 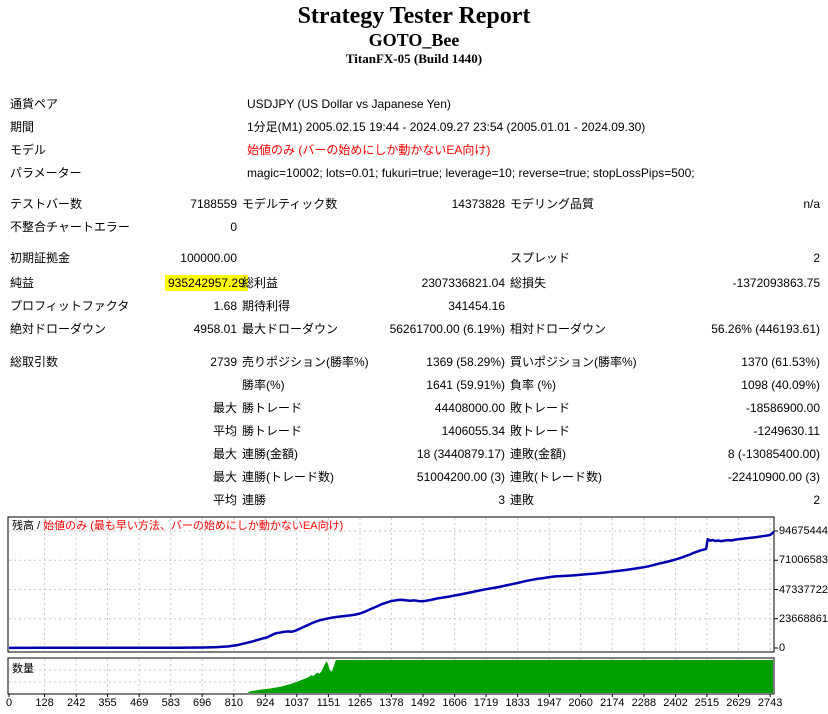 What do you see at coordinates (552, 204) in the screenshot?
I see `table-cell-label: モデリング品質` at bounding box center [552, 204].